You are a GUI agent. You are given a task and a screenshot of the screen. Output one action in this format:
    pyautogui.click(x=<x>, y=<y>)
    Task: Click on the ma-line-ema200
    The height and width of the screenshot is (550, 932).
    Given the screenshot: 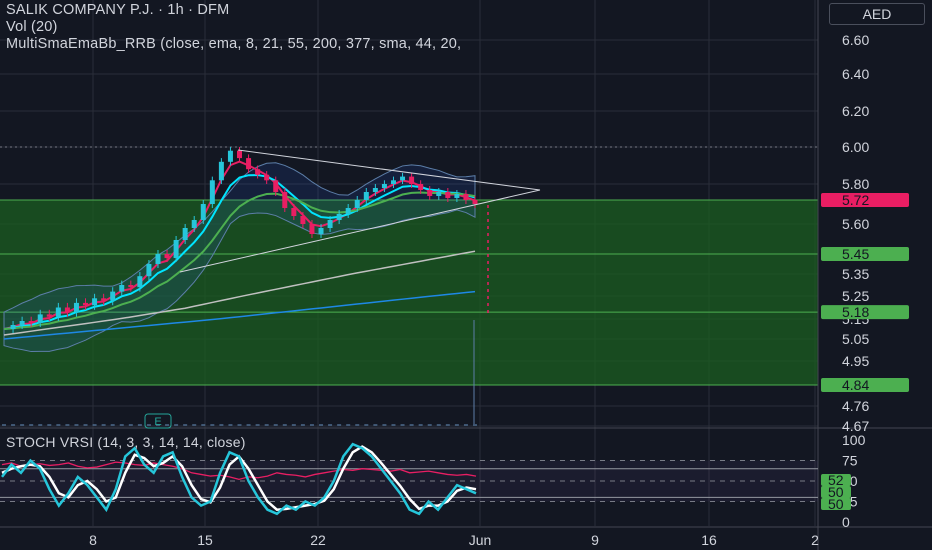 What is the action you would take?
    pyautogui.click(x=239, y=293)
    